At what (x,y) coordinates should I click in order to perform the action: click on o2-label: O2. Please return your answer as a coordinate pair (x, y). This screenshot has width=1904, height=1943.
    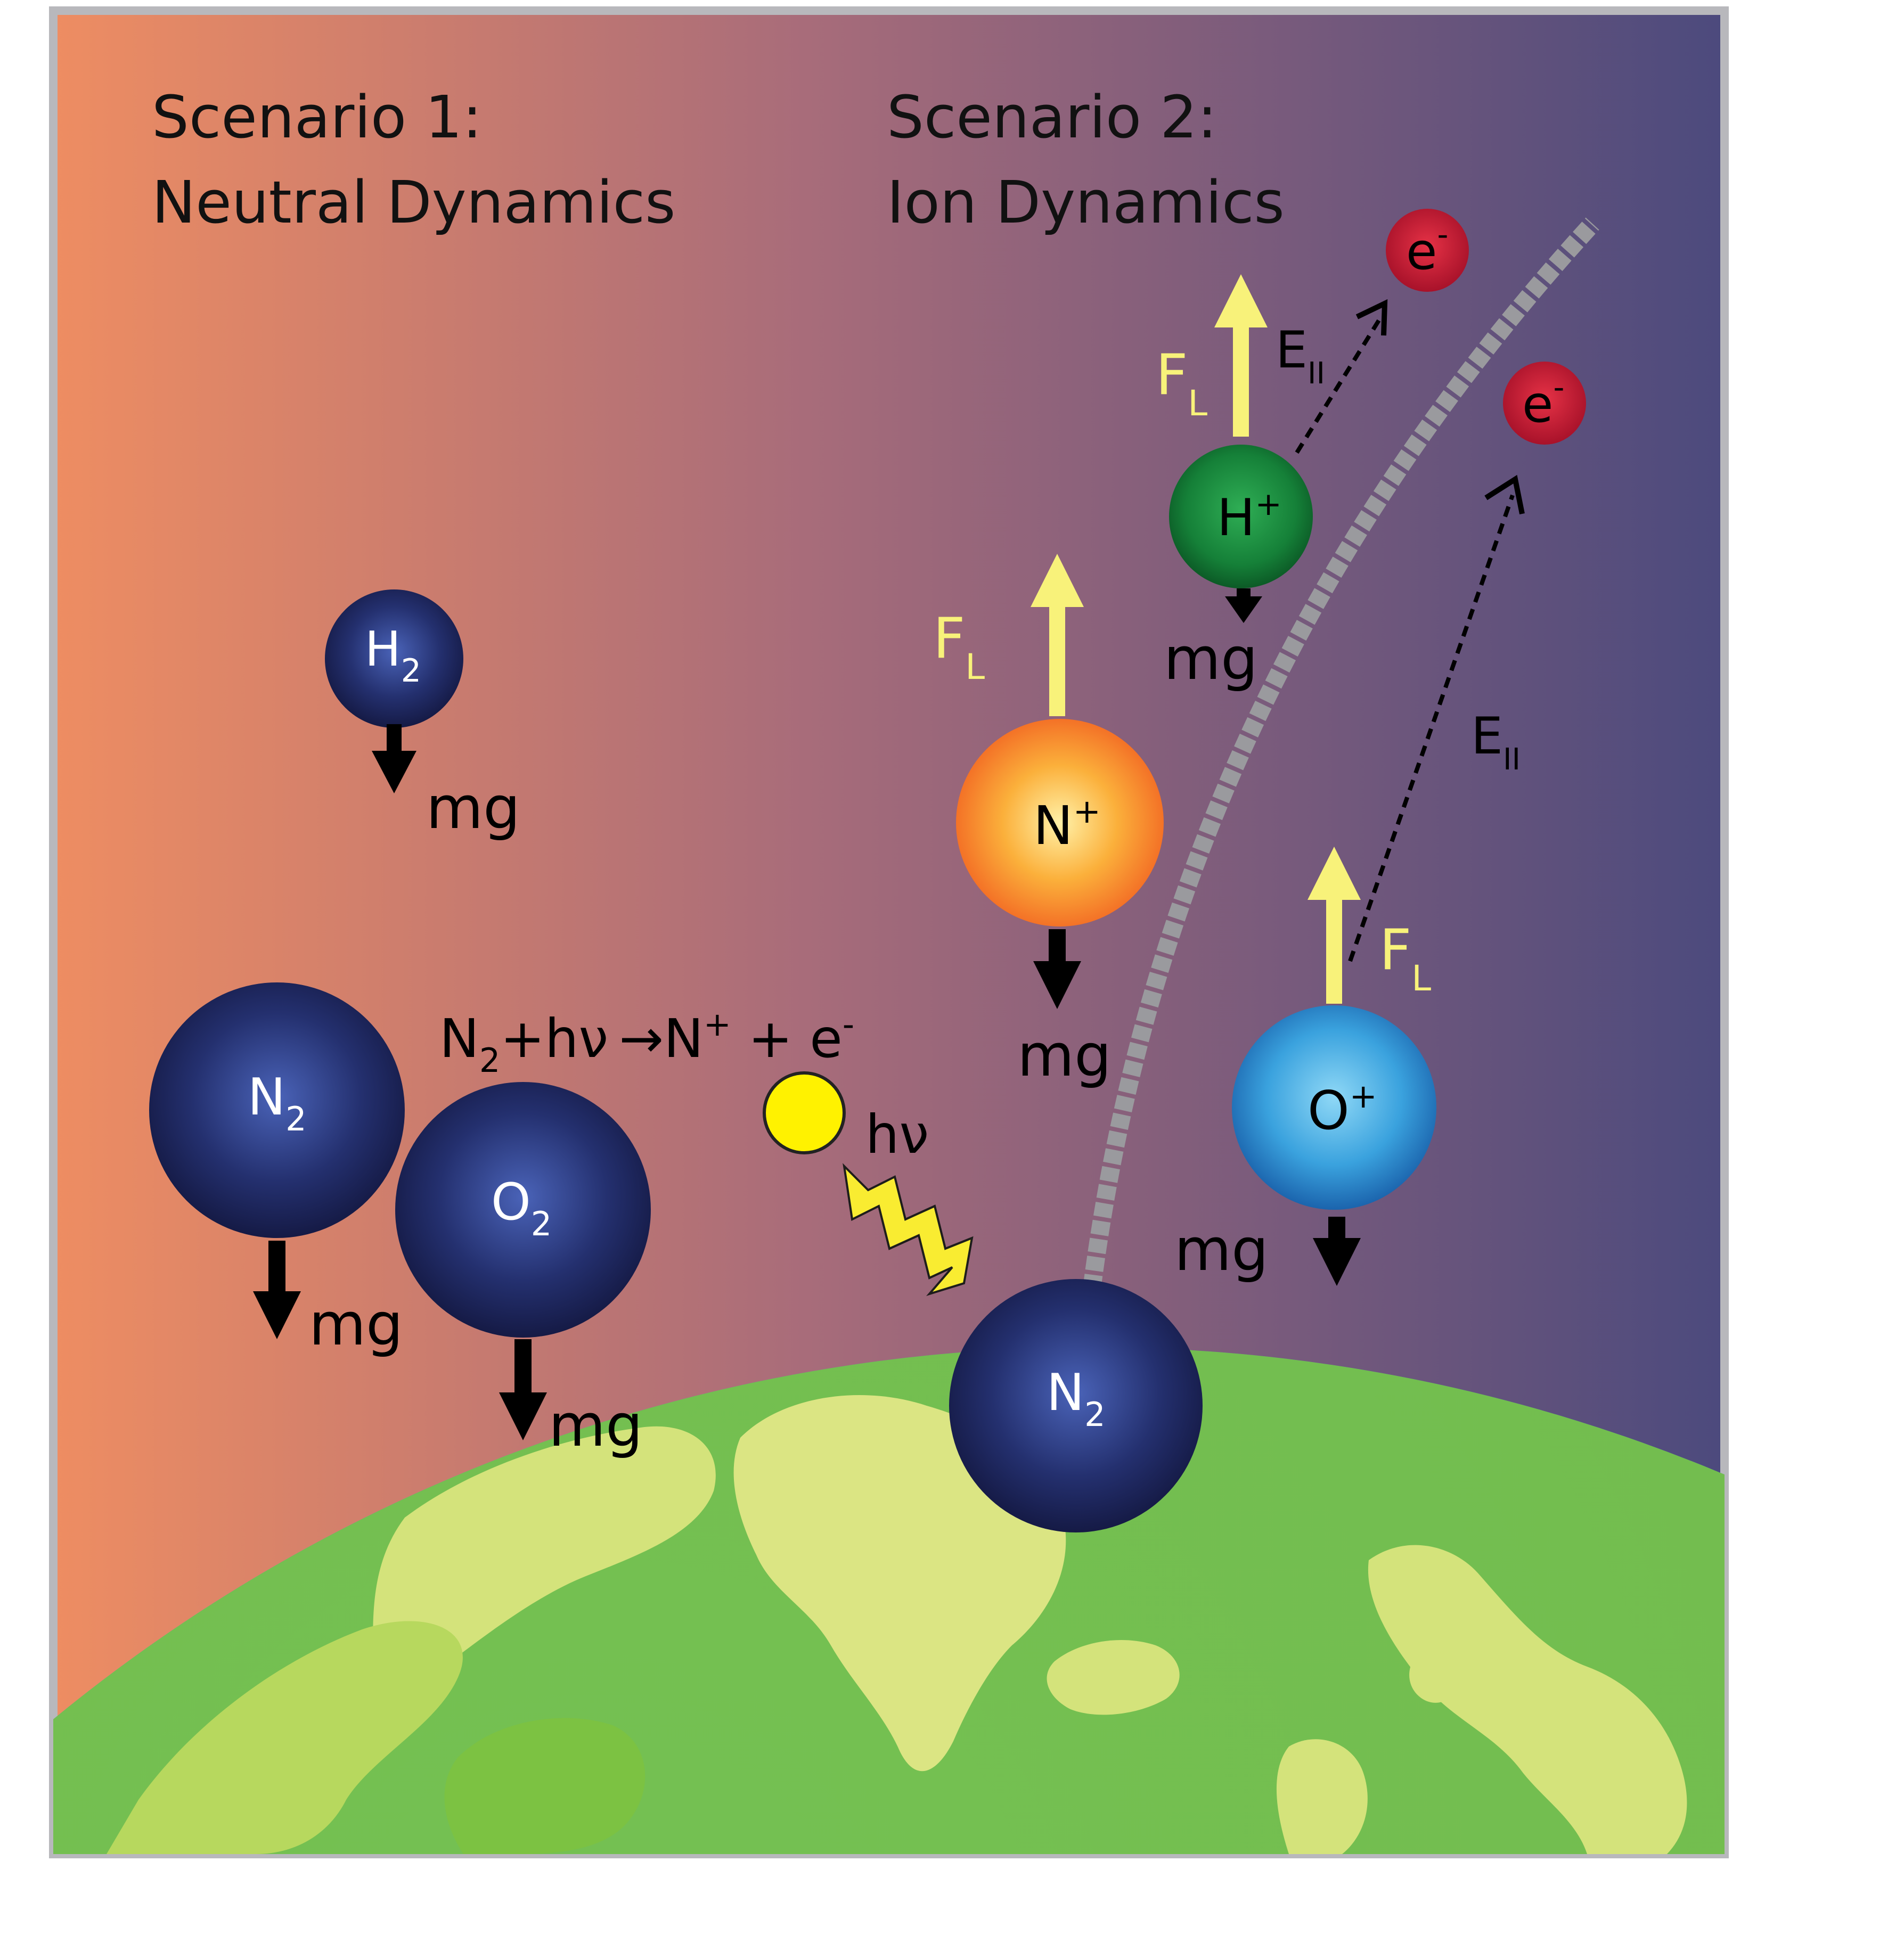
    Looking at the image, I should click on (521, 1208).